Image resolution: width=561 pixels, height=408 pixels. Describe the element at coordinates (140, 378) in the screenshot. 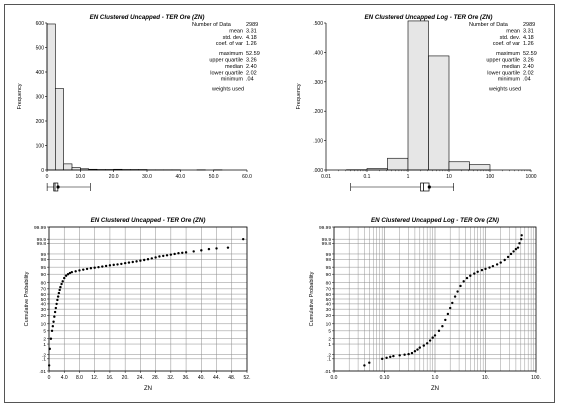

I see `x-tick-label: 24.` at that location.